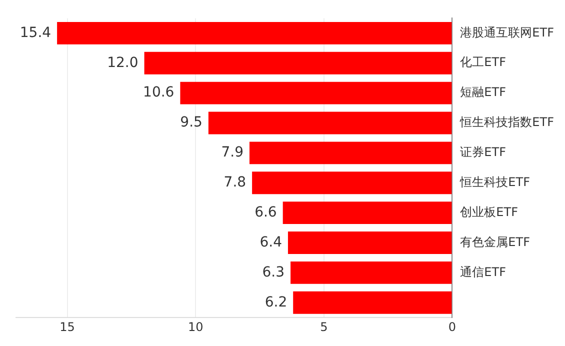  What do you see at coordinates (191, 122) in the screenshot?
I see `data-label: 9.5` at bounding box center [191, 122].